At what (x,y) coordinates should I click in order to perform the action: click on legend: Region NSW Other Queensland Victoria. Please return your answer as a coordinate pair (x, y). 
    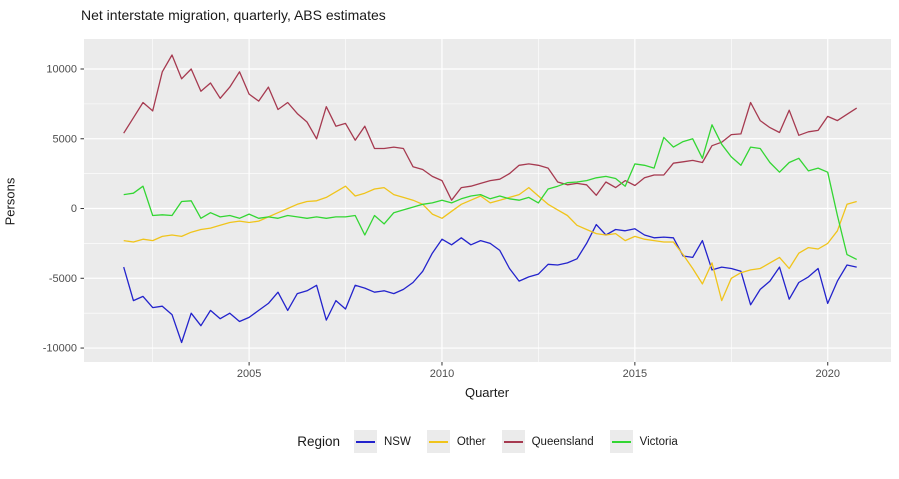
    Looking at the image, I should click on (487, 441).